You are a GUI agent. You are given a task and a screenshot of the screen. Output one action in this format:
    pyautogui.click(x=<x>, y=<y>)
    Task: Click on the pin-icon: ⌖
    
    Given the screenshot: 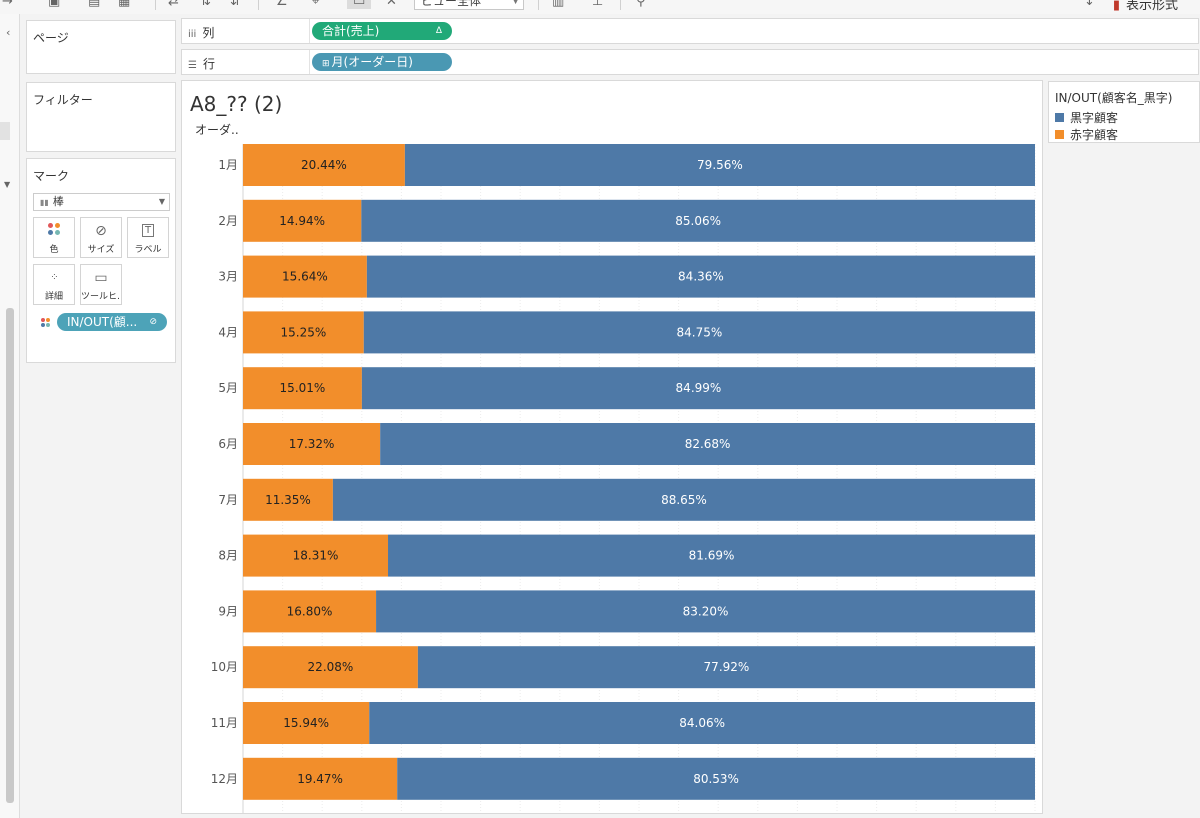 What is the action you would take?
    pyautogui.click(x=316, y=4)
    